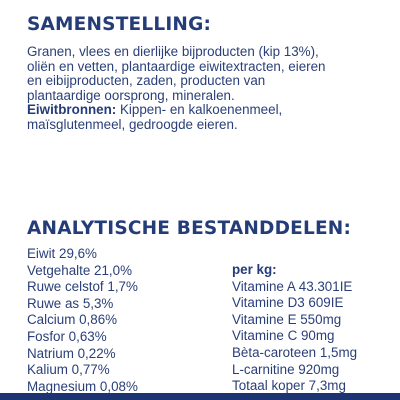  I want to click on protein-sources-line-2: maïsglutenmeel, gedroogde eieren., so click(132, 124).